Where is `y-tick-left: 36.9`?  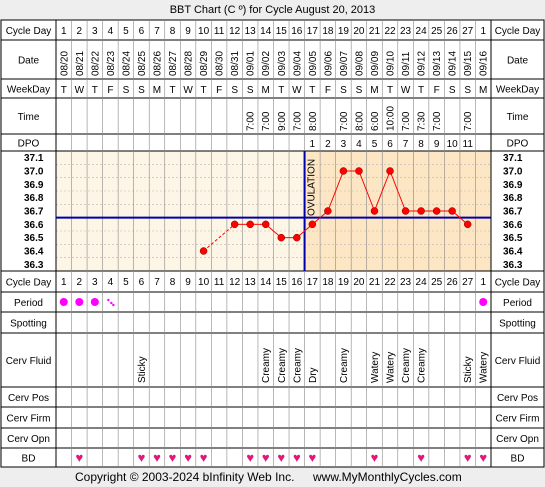 y-tick-left: 36.9 is located at coordinates (34, 185).